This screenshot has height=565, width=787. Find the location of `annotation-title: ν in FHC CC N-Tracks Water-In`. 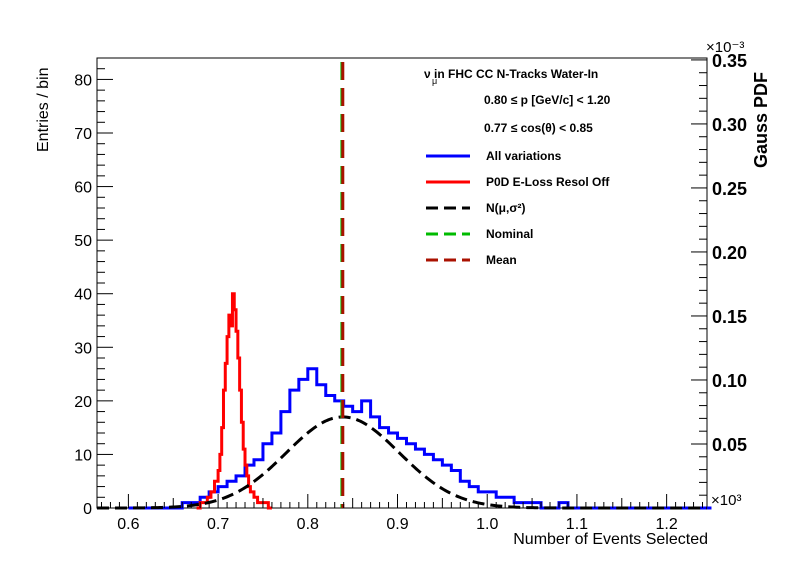

annotation-title: ν in FHC CC N-Tracks Water-In is located at coordinates (511, 74).